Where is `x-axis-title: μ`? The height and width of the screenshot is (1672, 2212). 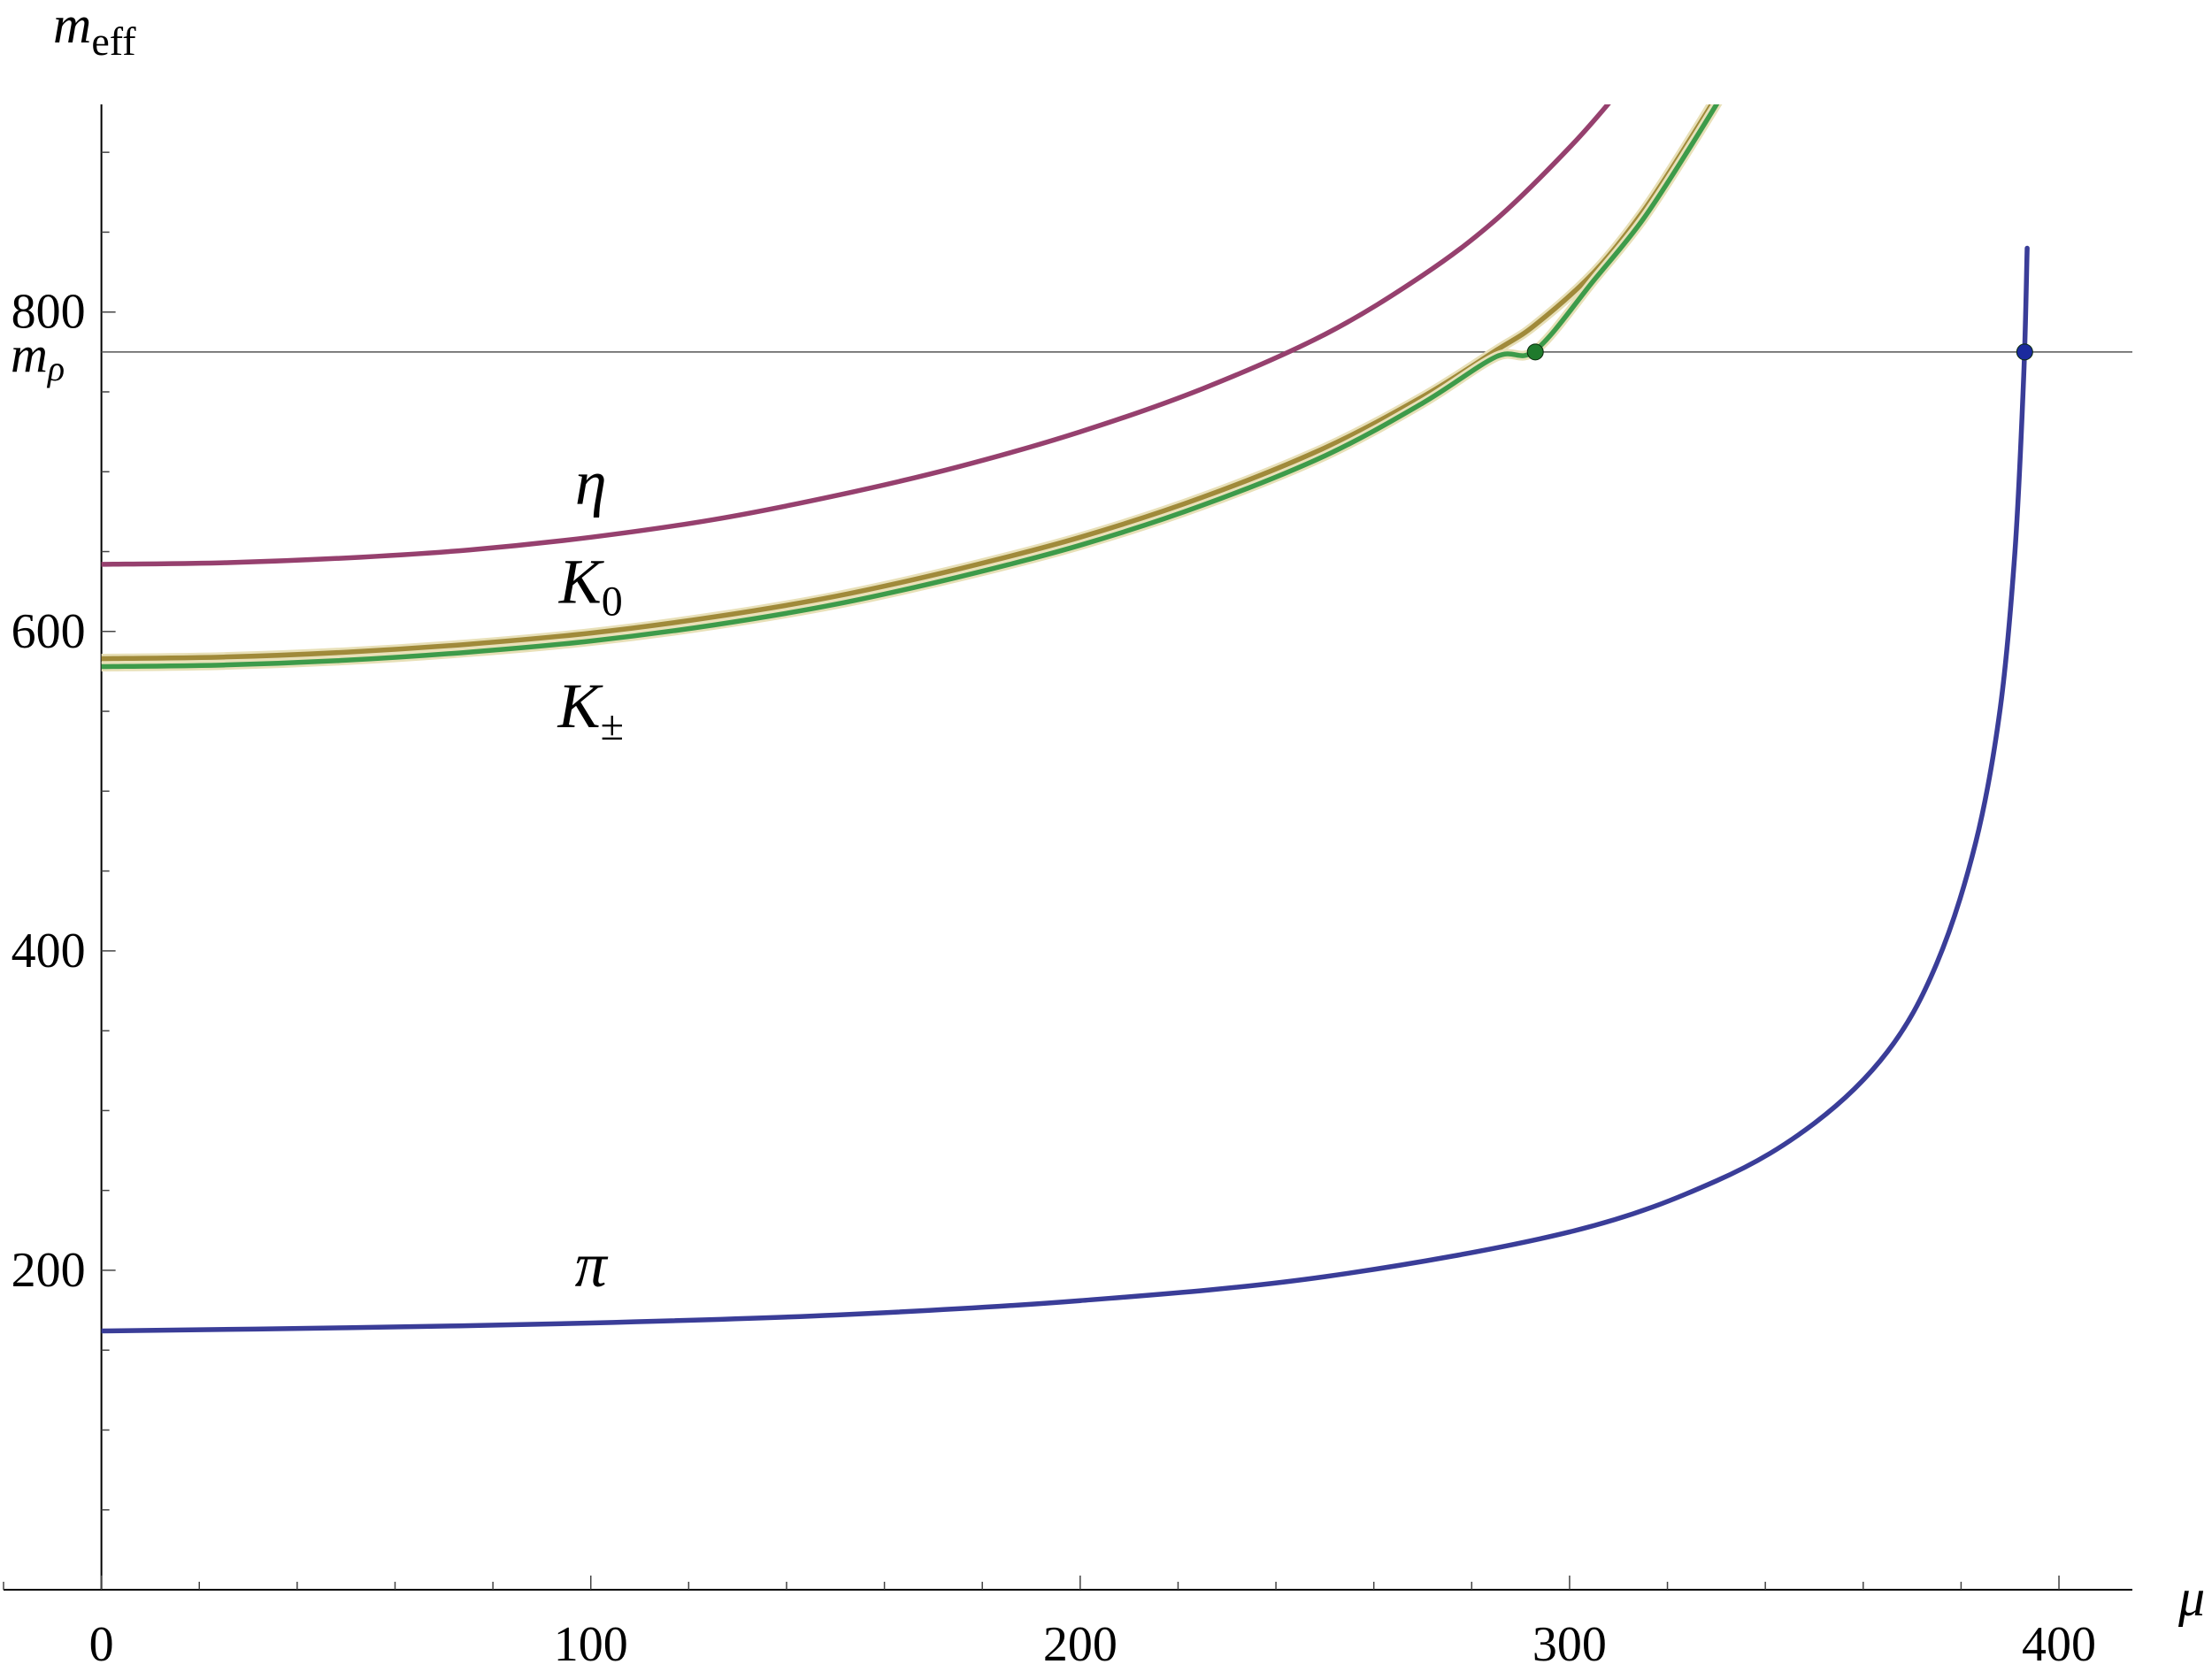 x-axis-title: μ is located at coordinates (2191, 1597).